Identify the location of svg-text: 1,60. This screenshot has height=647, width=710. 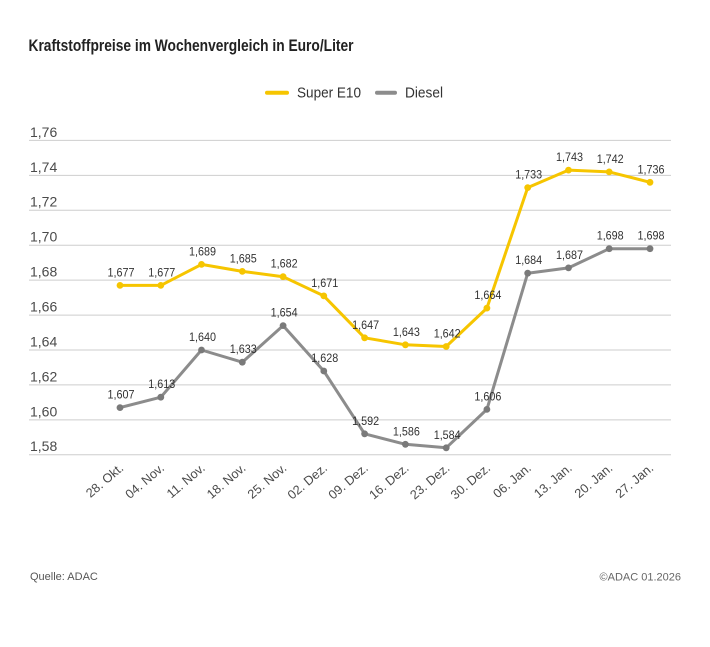
(43, 411).